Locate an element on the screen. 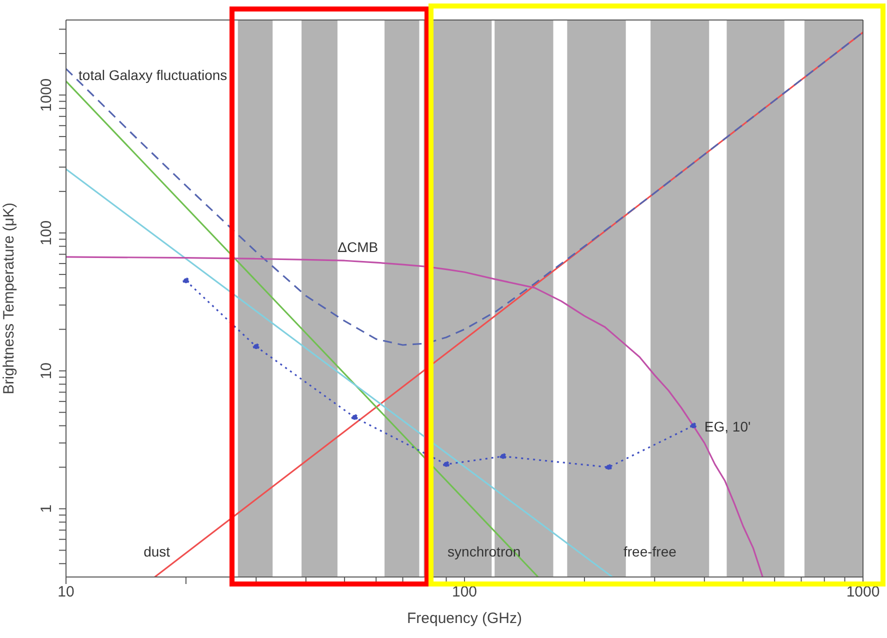 The image size is (887, 638). y-tick-label: 1000 is located at coordinates (46, 95).